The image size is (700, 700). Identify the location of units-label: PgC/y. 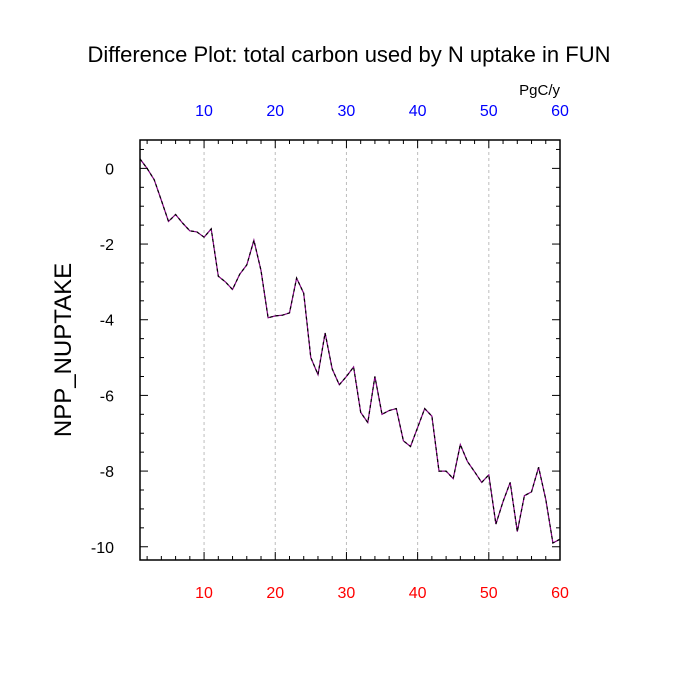
(539, 90).